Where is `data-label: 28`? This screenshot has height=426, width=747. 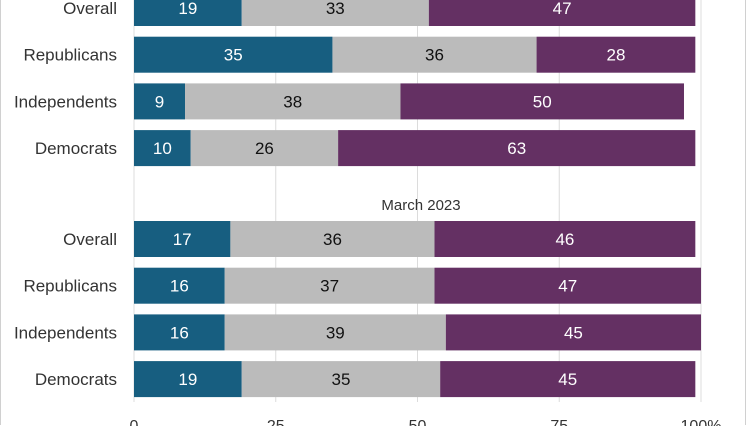
data-label: 28 is located at coordinates (615, 55).